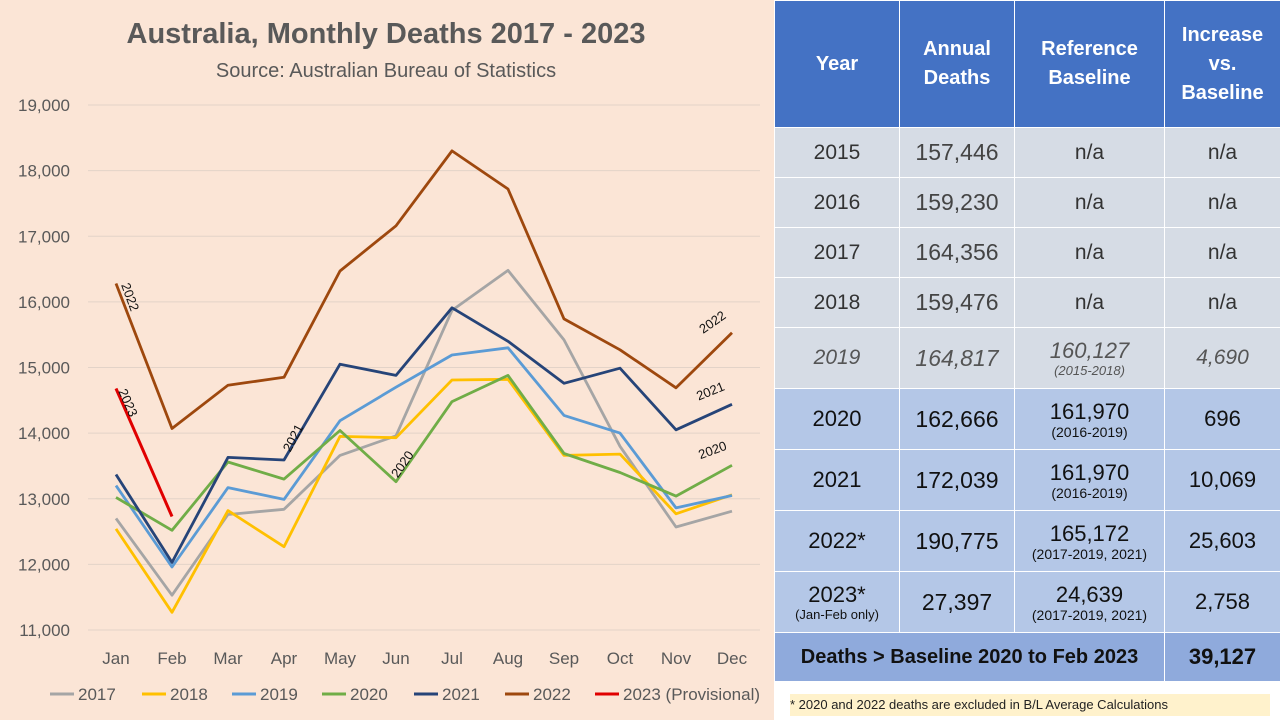 This screenshot has width=1280, height=720. I want to click on table-row: 2019 164,817 160,127 (2015-2018) 4,690, so click(1027, 358).